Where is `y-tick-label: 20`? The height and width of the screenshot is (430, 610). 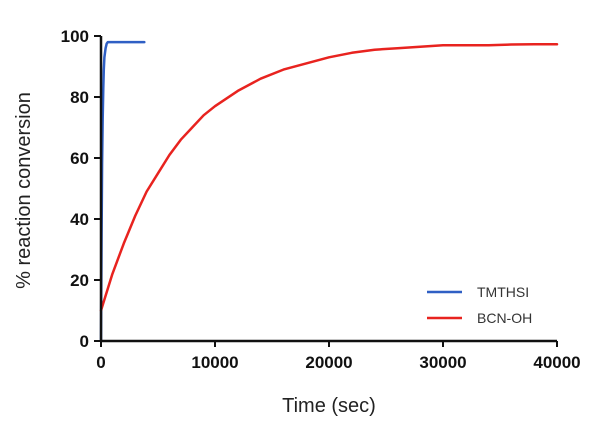 y-tick-label: 20 is located at coordinates (79, 280).